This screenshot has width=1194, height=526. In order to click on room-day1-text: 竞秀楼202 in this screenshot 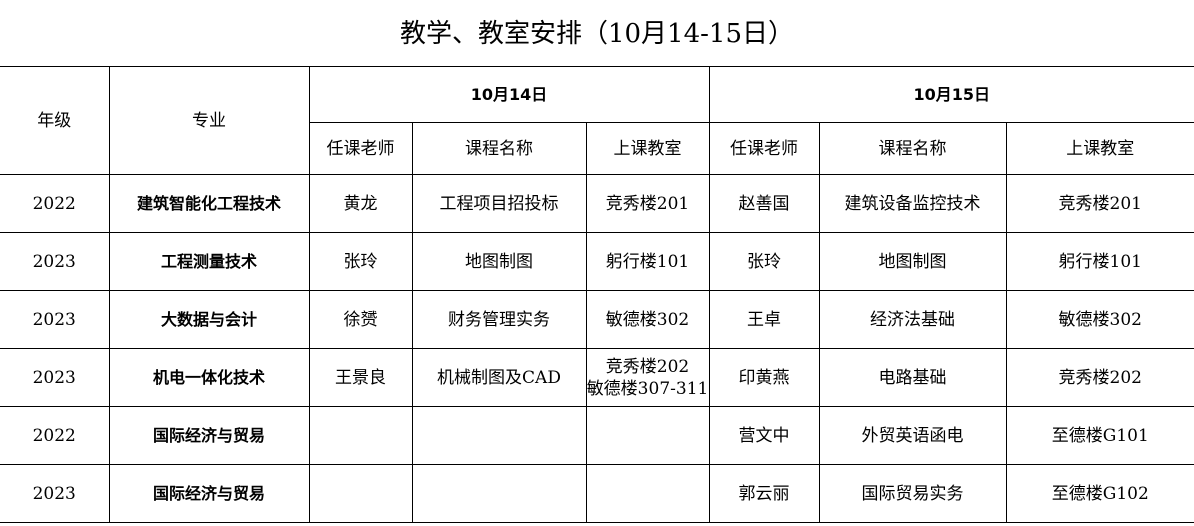, I will do `click(647, 366)`.